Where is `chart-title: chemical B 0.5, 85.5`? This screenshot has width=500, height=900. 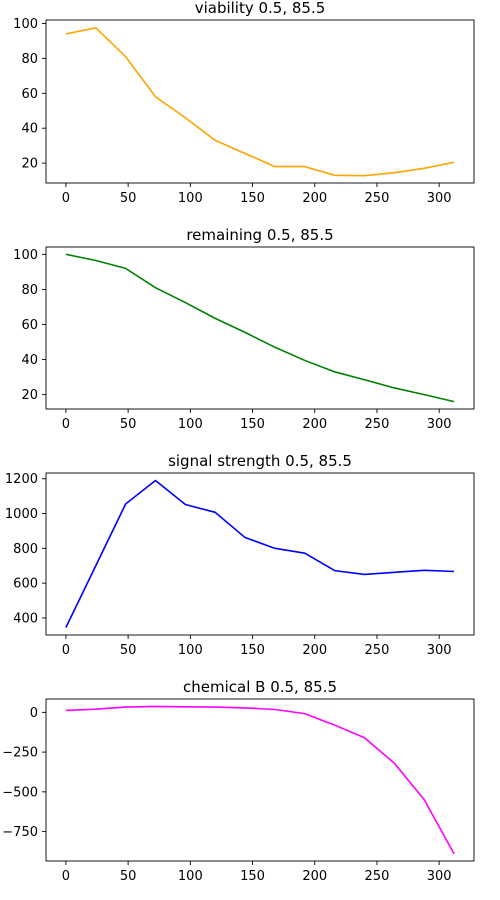
chart-title: chemical B 0.5, 85.5 is located at coordinates (260, 687).